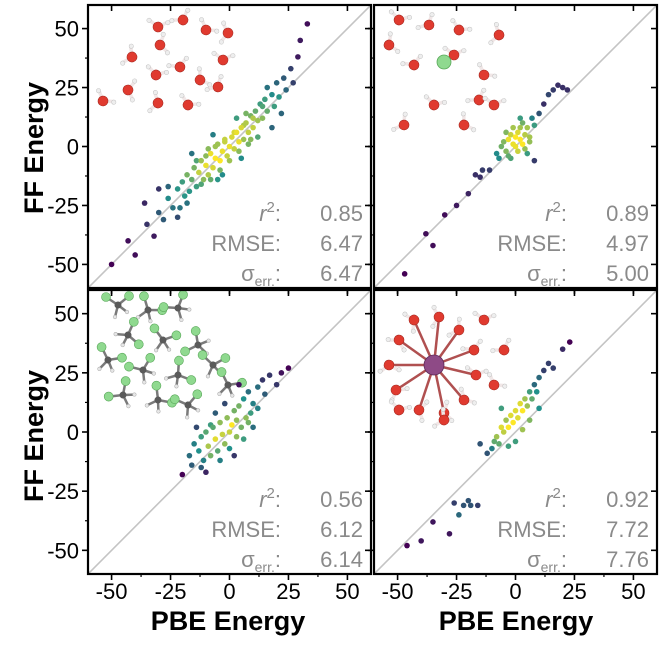 The height and width of the screenshot is (648, 664). Describe the element at coordinates (445, 71) in the screenshot. I see `water-chloride-cluster-icon` at that location.